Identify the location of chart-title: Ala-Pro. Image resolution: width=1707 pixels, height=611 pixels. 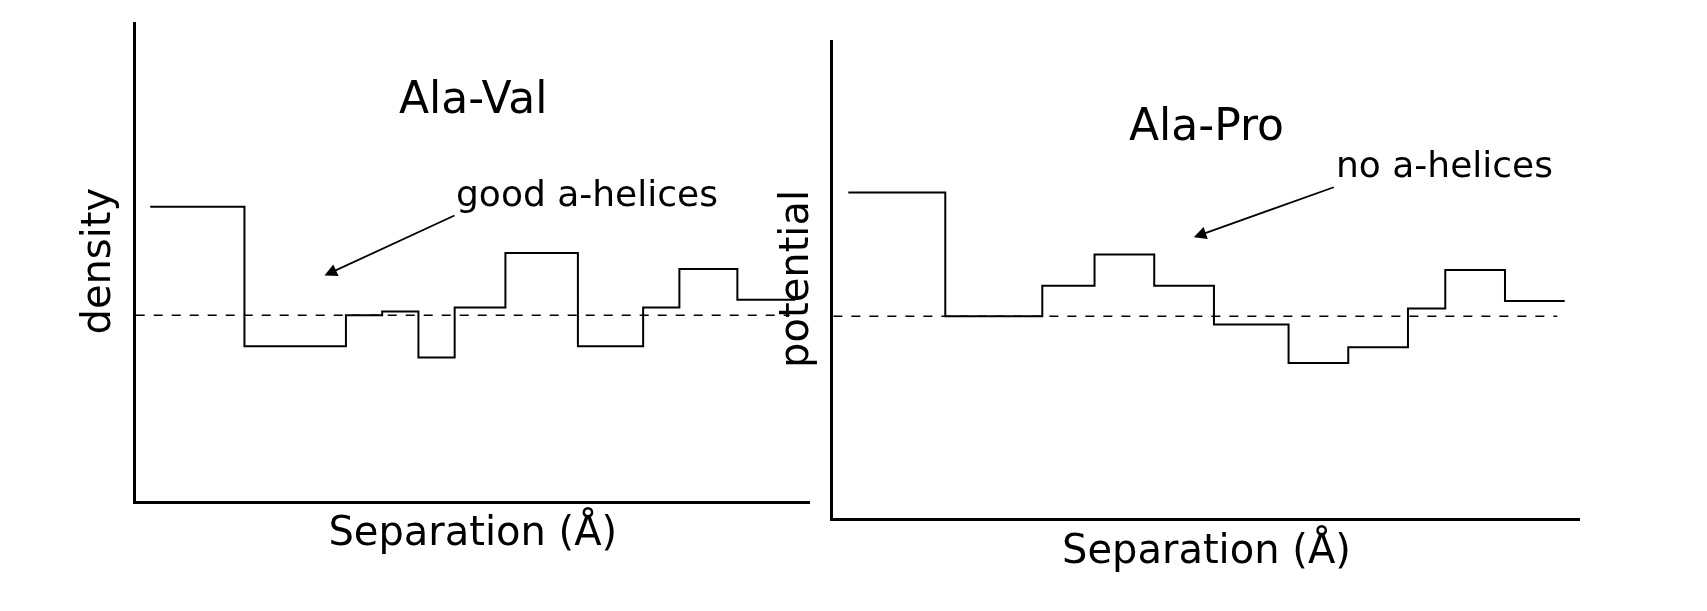
(1206, 124).